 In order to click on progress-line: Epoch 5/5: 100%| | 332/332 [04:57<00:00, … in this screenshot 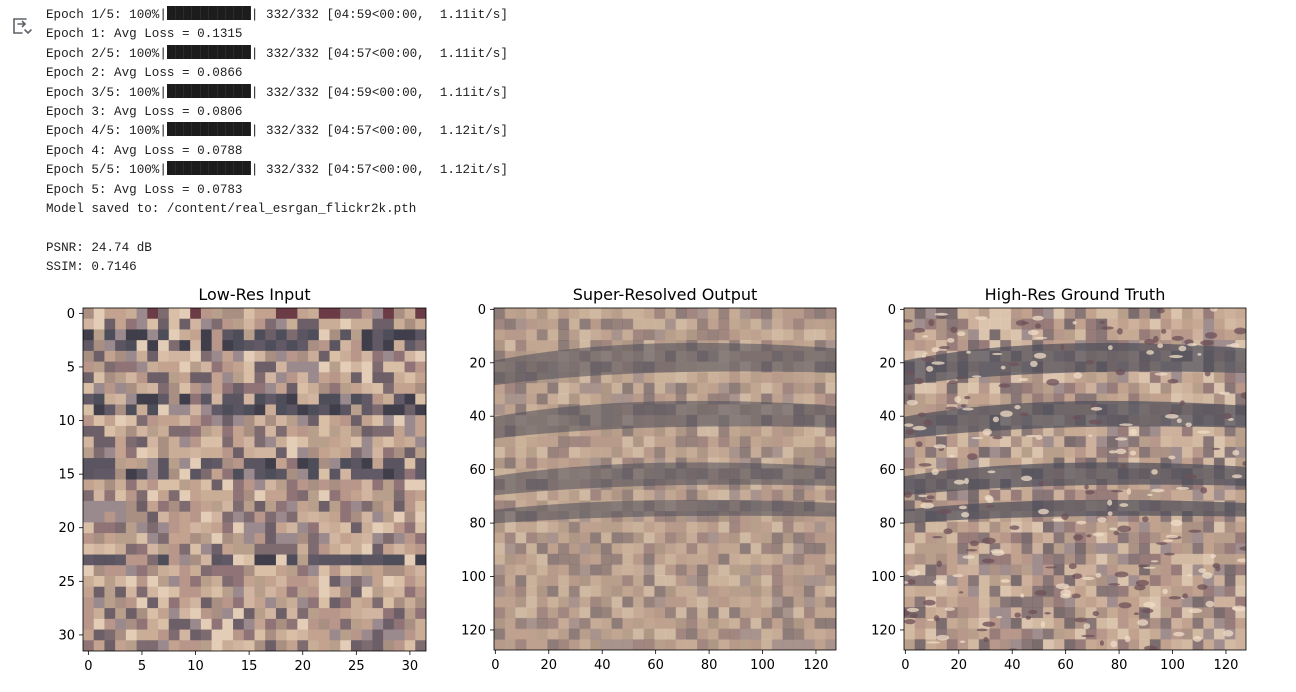, I will do `click(277, 170)`.